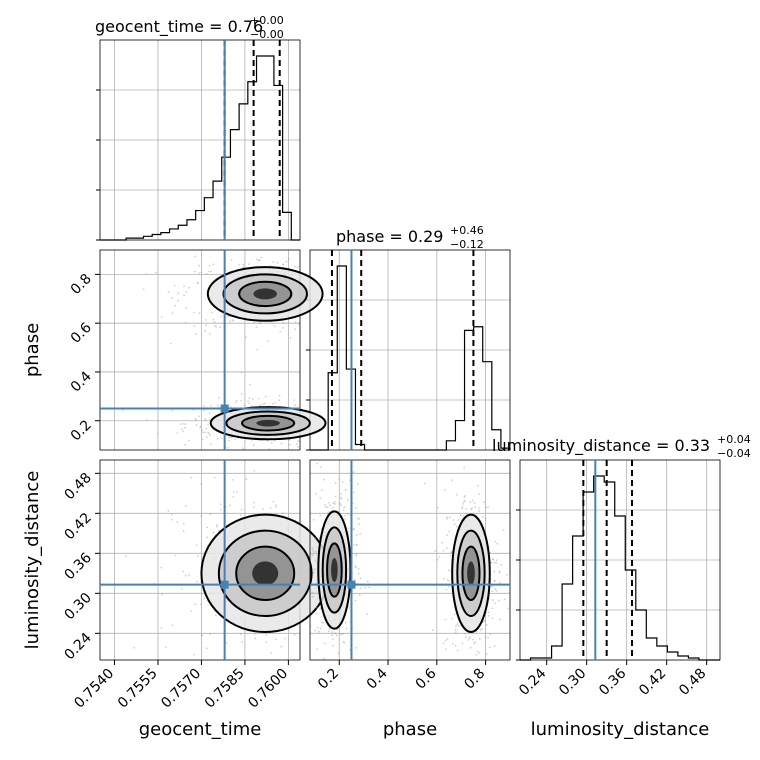 The image size is (760, 760). I want to click on x-tick-label: 0.8, so click(474, 679).